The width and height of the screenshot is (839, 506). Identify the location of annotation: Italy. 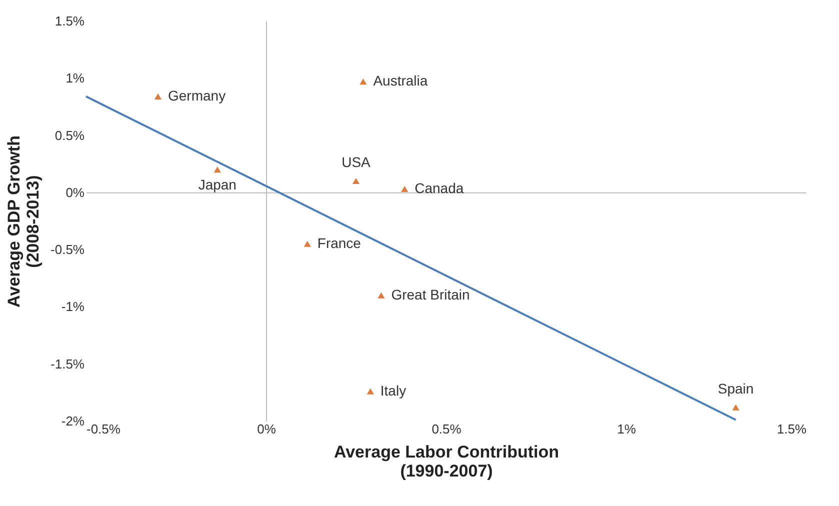
(393, 390).